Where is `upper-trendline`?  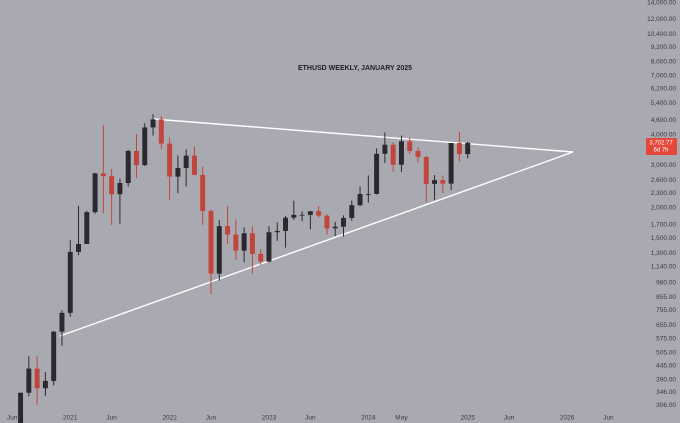 upper-trendline is located at coordinates (363, 135).